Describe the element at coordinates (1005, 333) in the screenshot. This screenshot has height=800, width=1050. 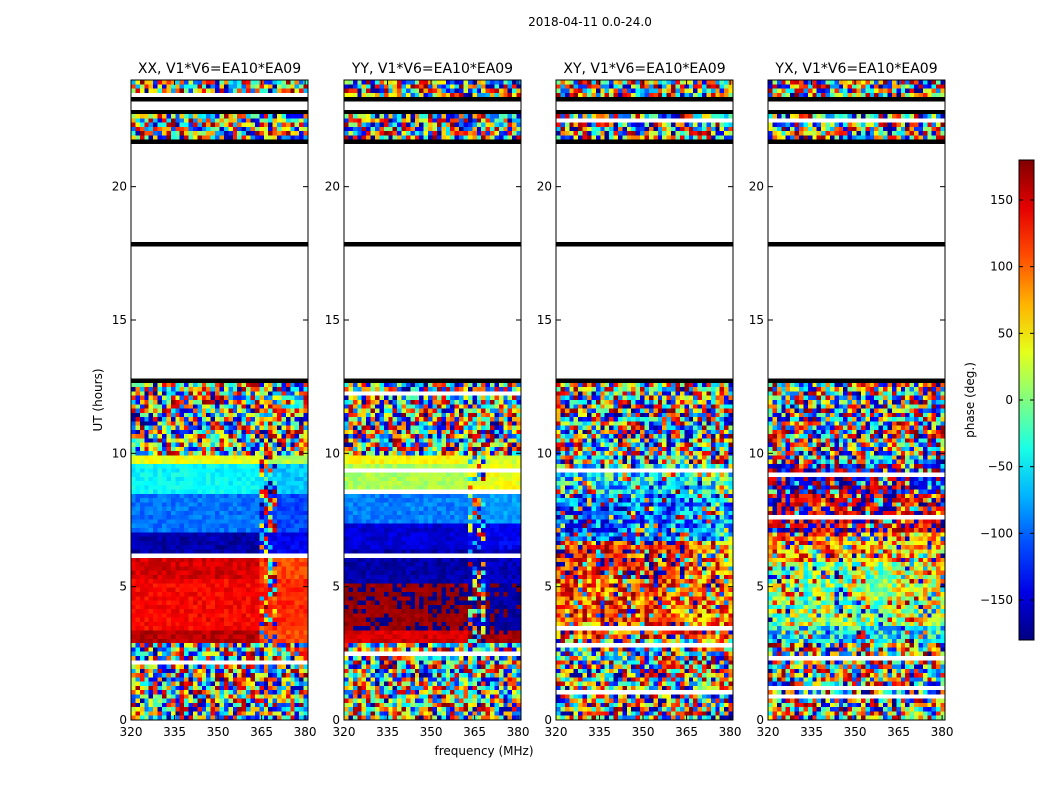
I see `colorbar-tick-label: 50` at that location.